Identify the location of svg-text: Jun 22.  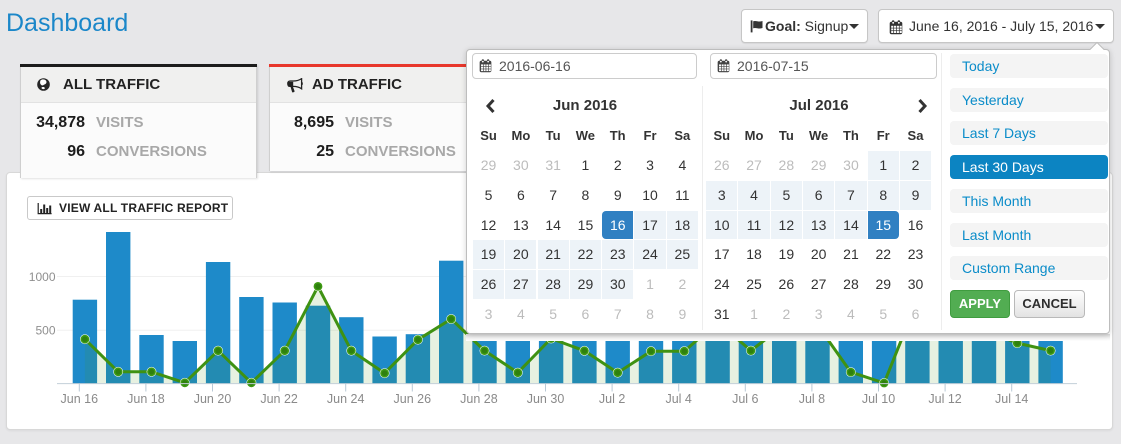
(279, 399).